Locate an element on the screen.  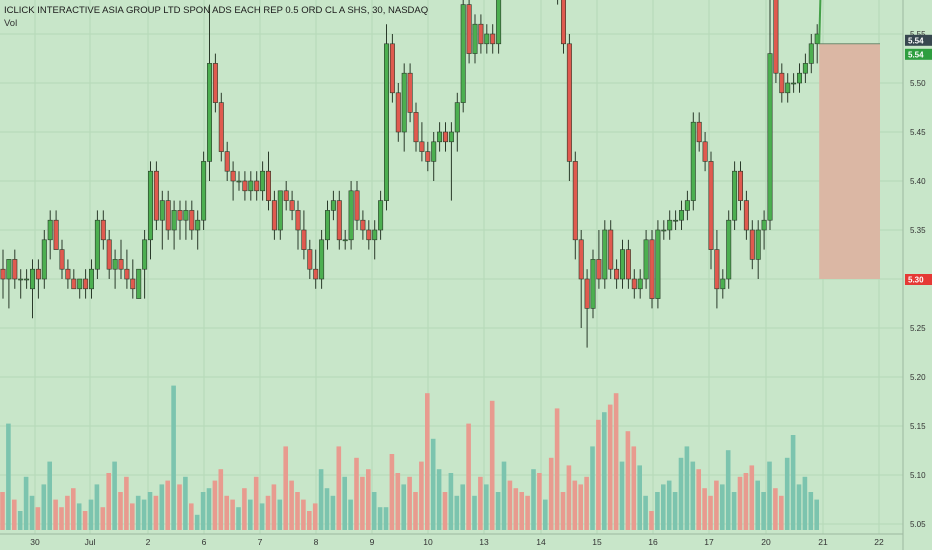
y-tick-label: 5.15 is located at coordinates (918, 426).